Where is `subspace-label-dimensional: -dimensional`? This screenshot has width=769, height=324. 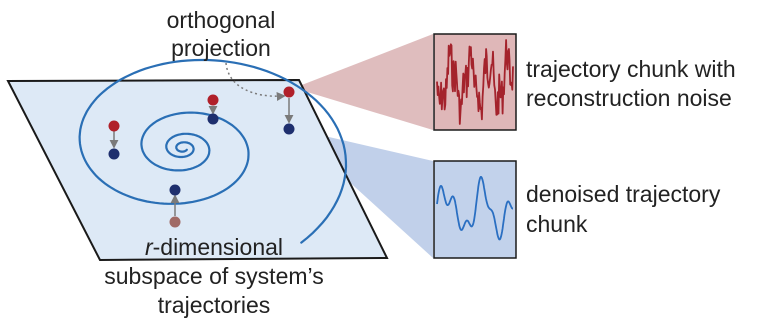
subspace-label-dimensional: -dimensional is located at coordinates (218, 247).